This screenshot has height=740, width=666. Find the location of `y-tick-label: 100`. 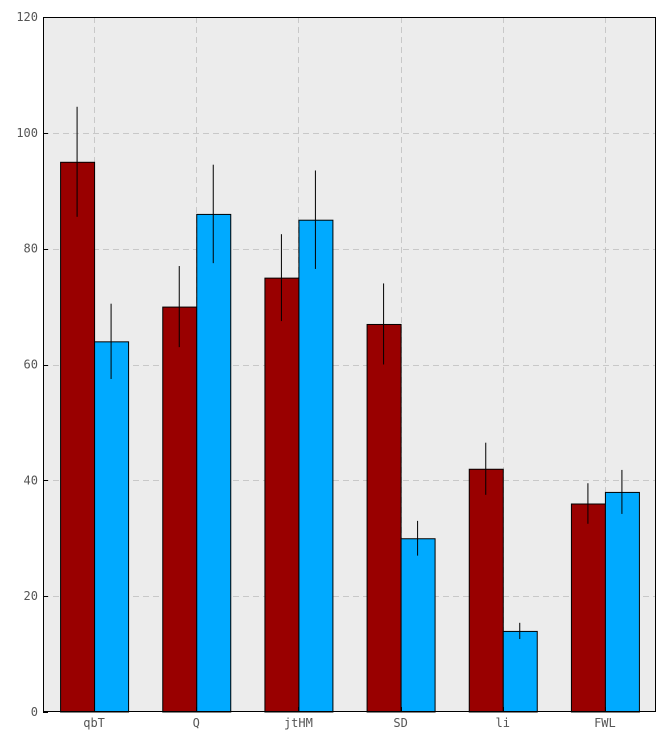

y-tick-label: 100 is located at coordinates (27, 133).